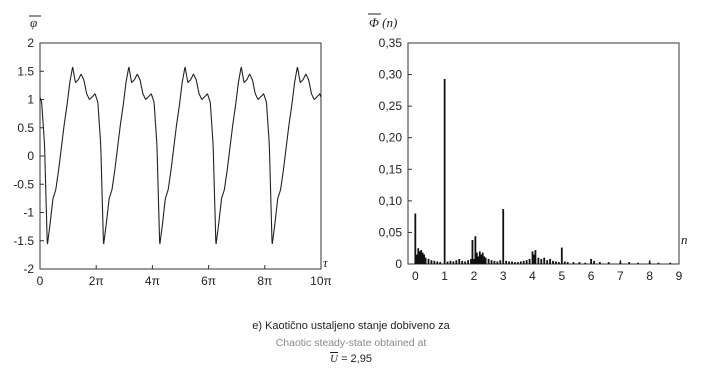 The width and height of the screenshot is (702, 372). What do you see at coordinates (30, 100) in the screenshot?
I see `left-y-tick-label: 1` at bounding box center [30, 100].